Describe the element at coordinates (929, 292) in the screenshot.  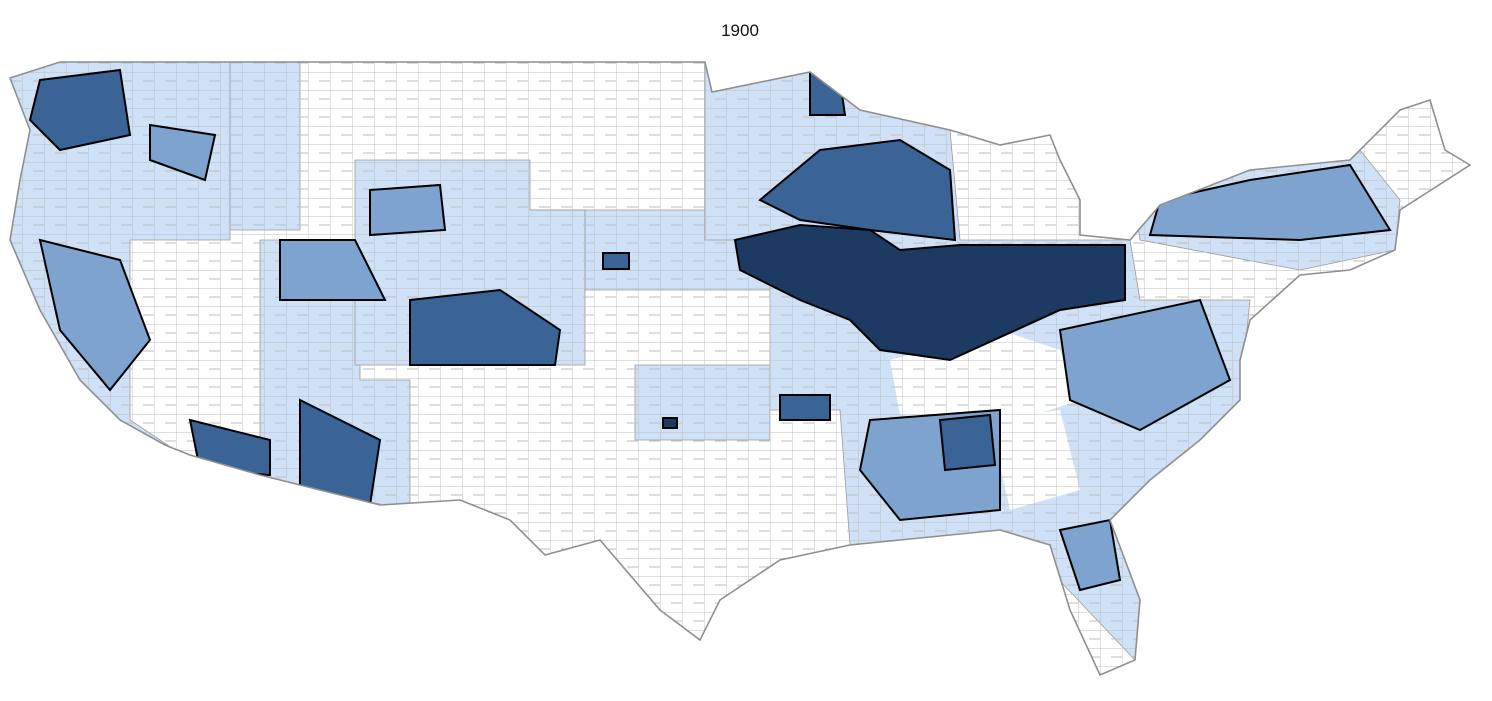
I see `region-midwest-dark` at that location.